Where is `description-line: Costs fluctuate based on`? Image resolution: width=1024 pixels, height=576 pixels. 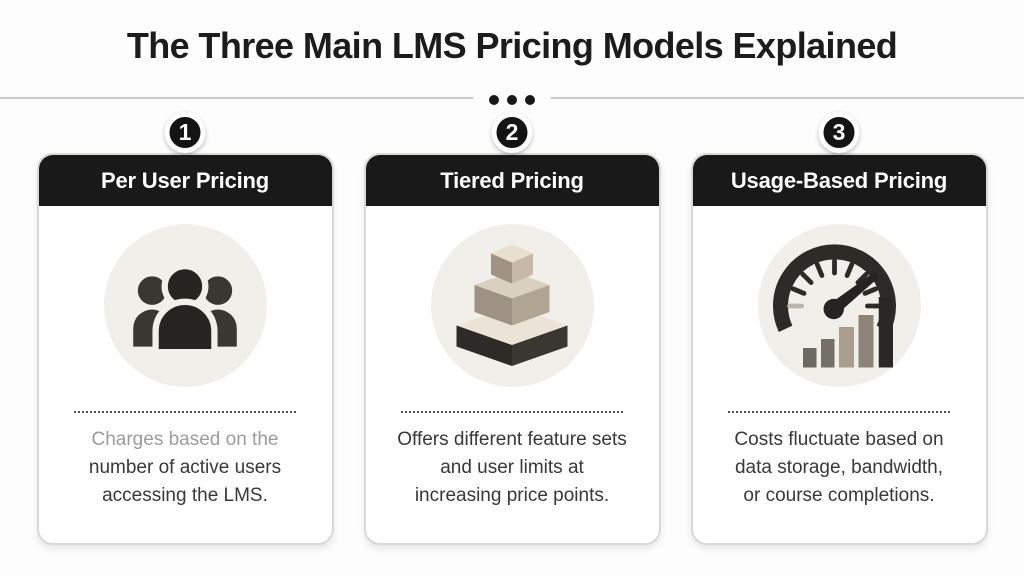
description-line: Costs fluctuate based on is located at coordinates (839, 439).